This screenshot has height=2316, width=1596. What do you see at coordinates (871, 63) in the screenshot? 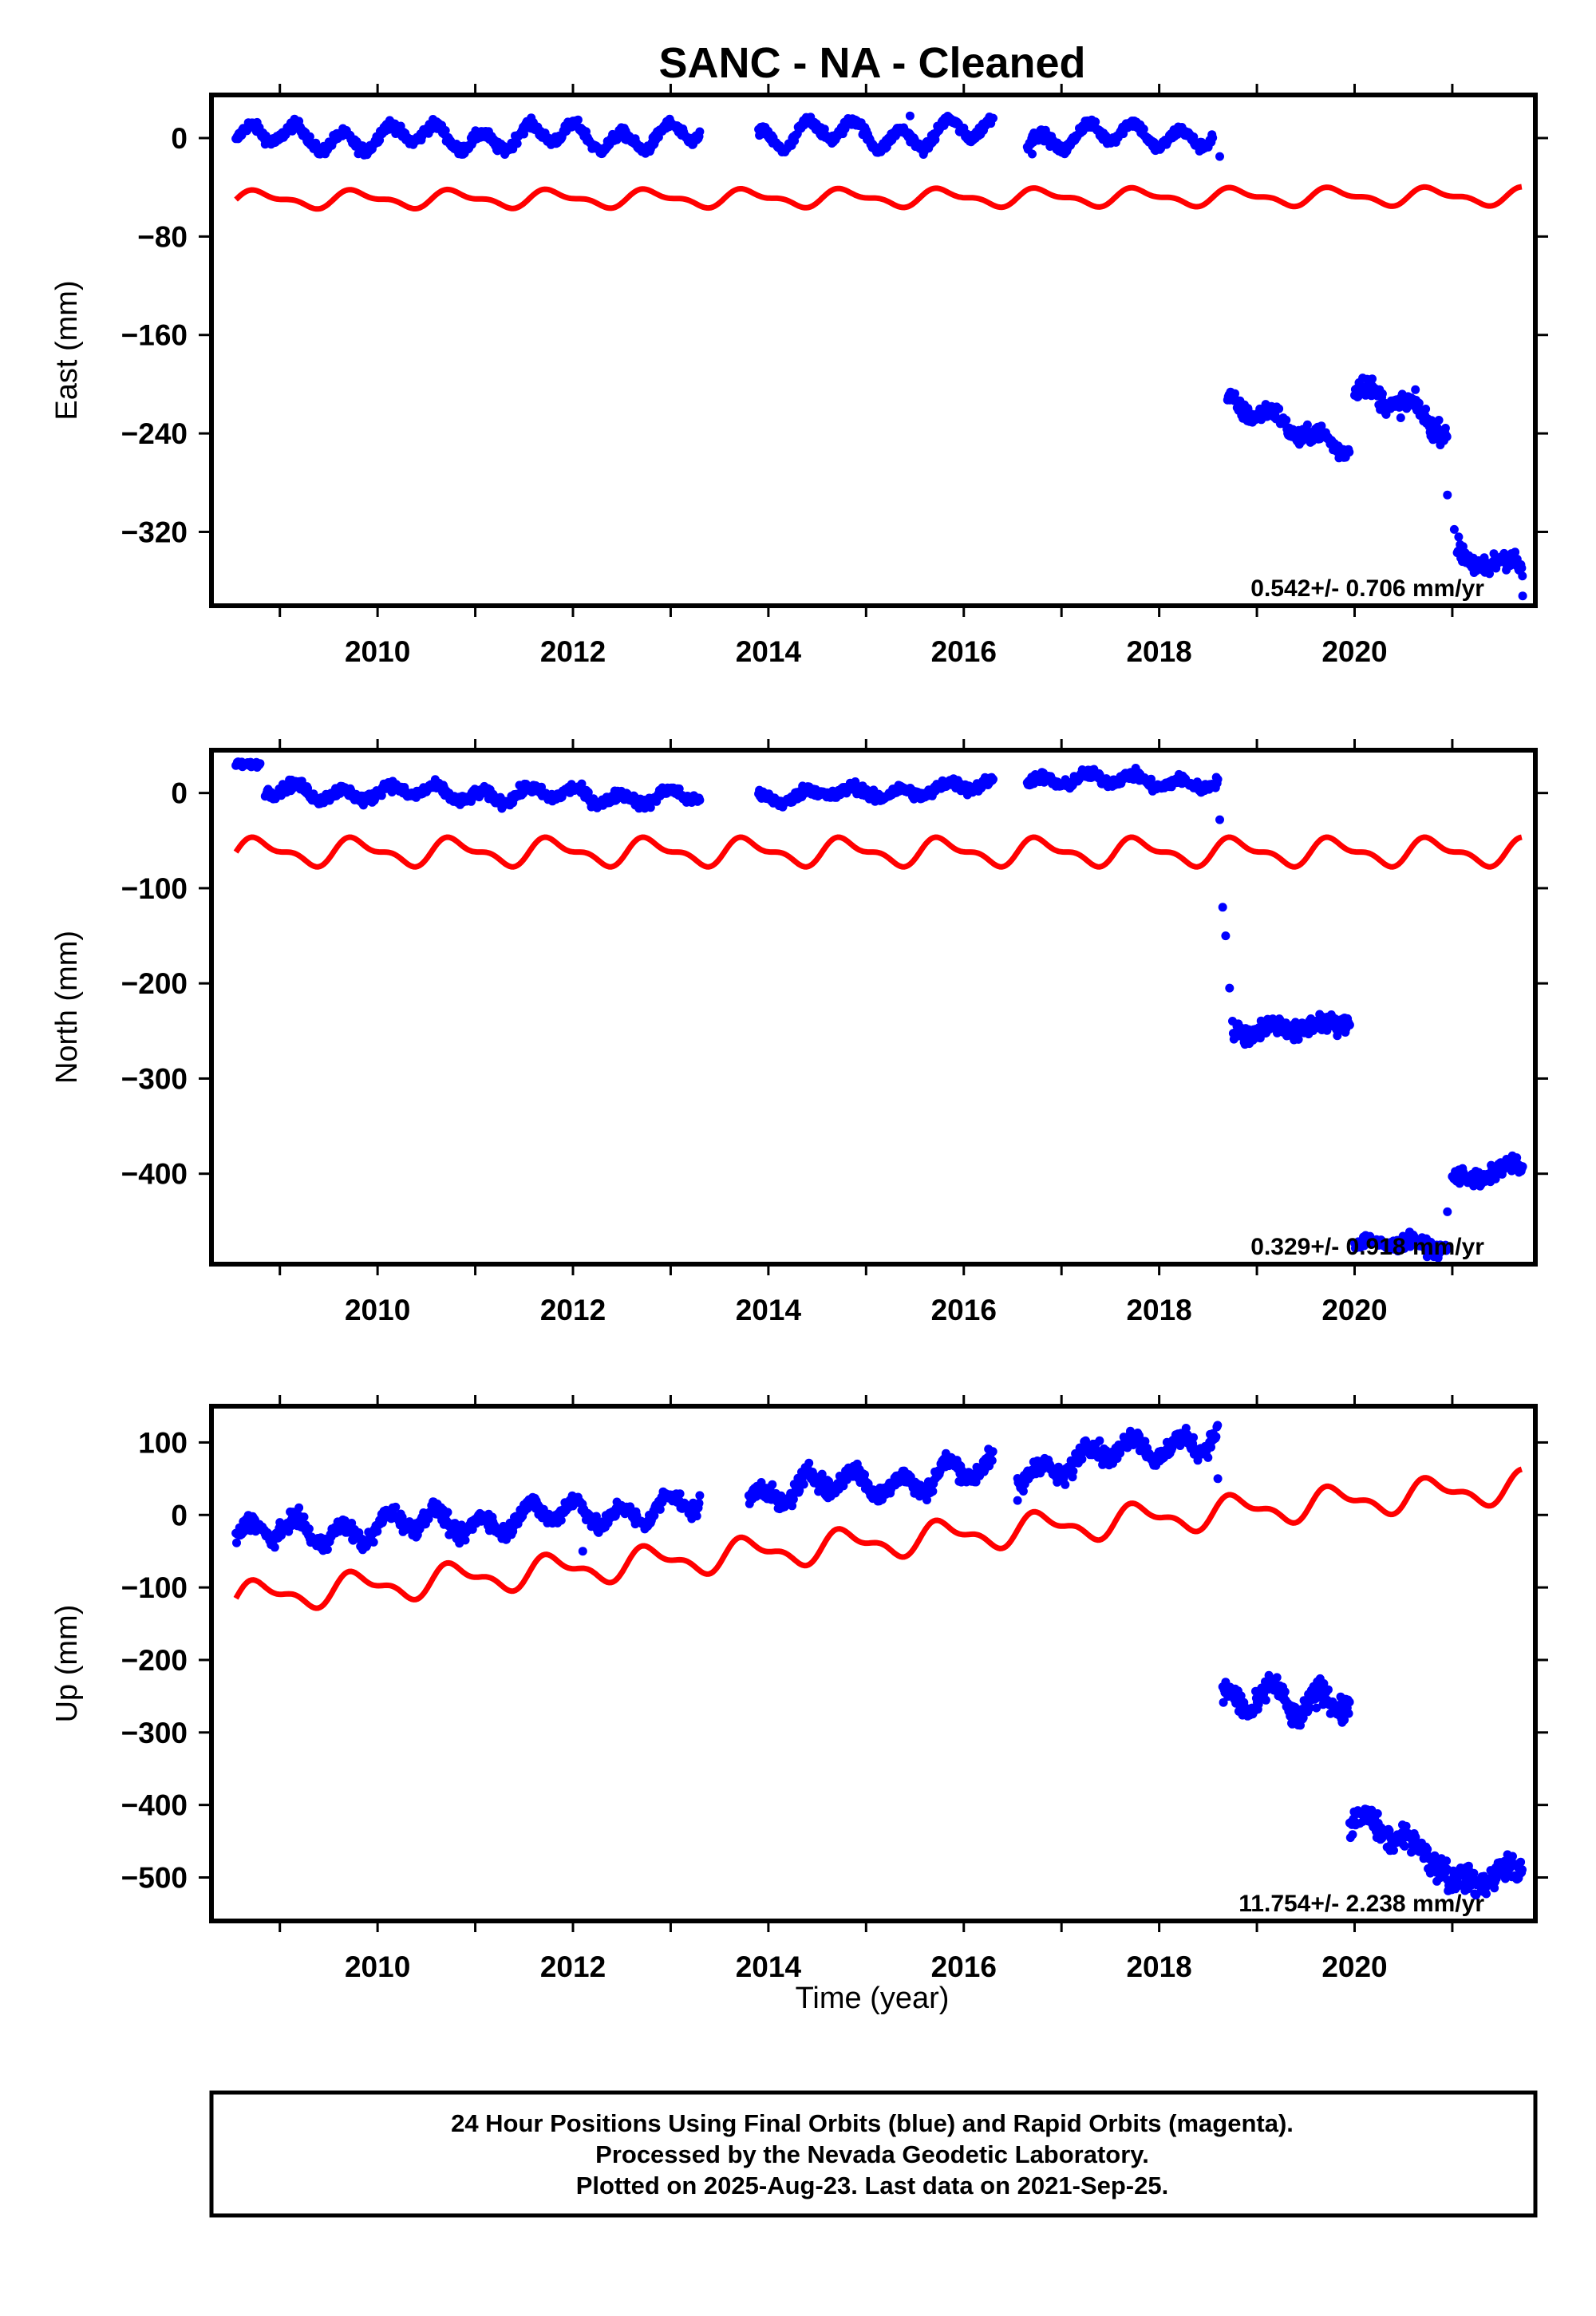
I see `chart-title: SANC - NA - Cleaned` at bounding box center [871, 63].